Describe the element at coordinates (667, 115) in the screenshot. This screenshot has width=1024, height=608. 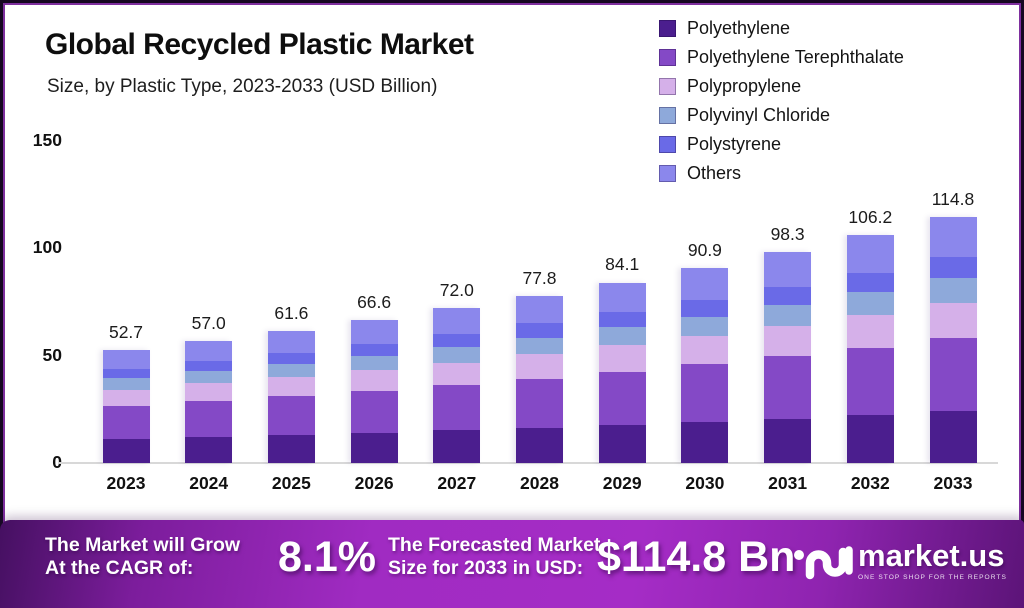
I see `legend-swatch-polyvinyl-chloride` at that location.